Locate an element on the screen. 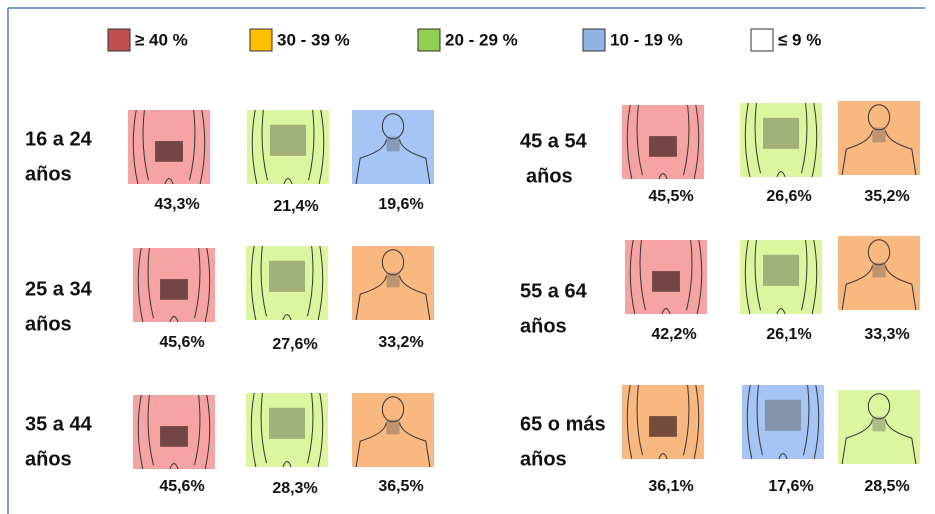  age-label: 16 a 24 is located at coordinates (59, 139).